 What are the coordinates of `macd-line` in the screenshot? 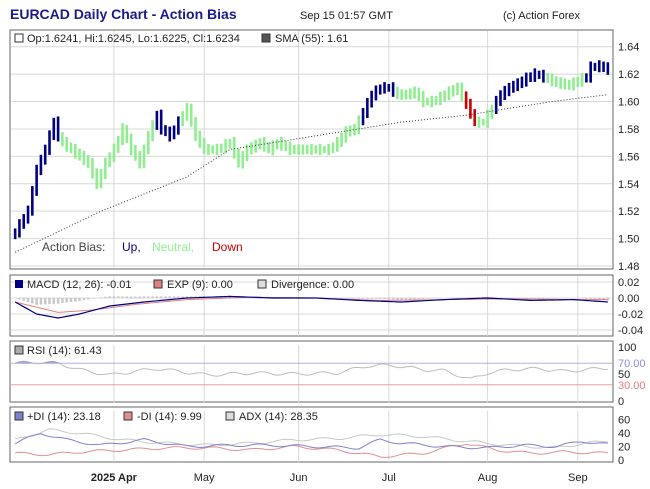 It's located at (311, 307).